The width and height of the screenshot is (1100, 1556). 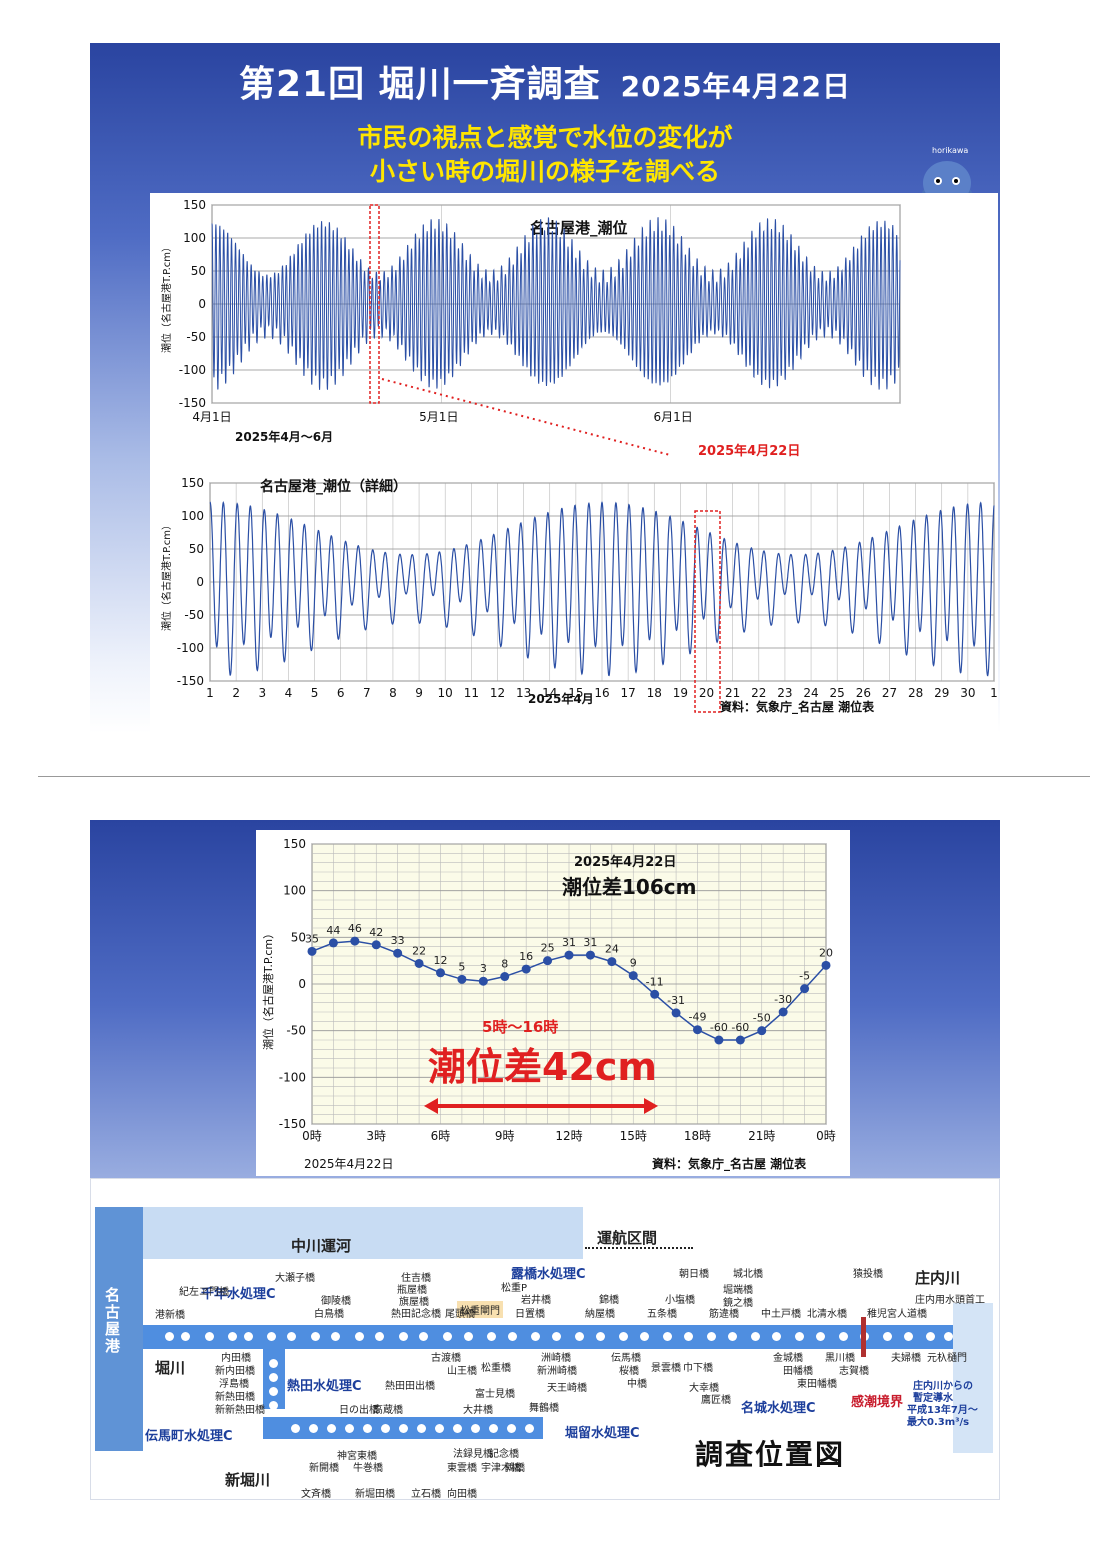 I want to click on shinhorikawa-label: 新堀川, so click(x=248, y=1480).